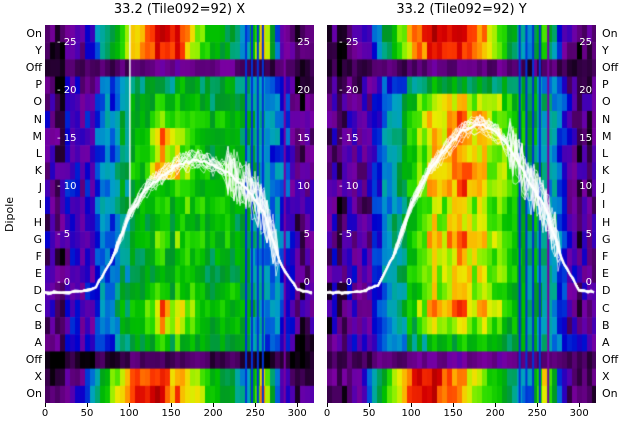 This screenshot has width=640, height=440. I want to click on row-label-left-4: O, so click(37, 102).